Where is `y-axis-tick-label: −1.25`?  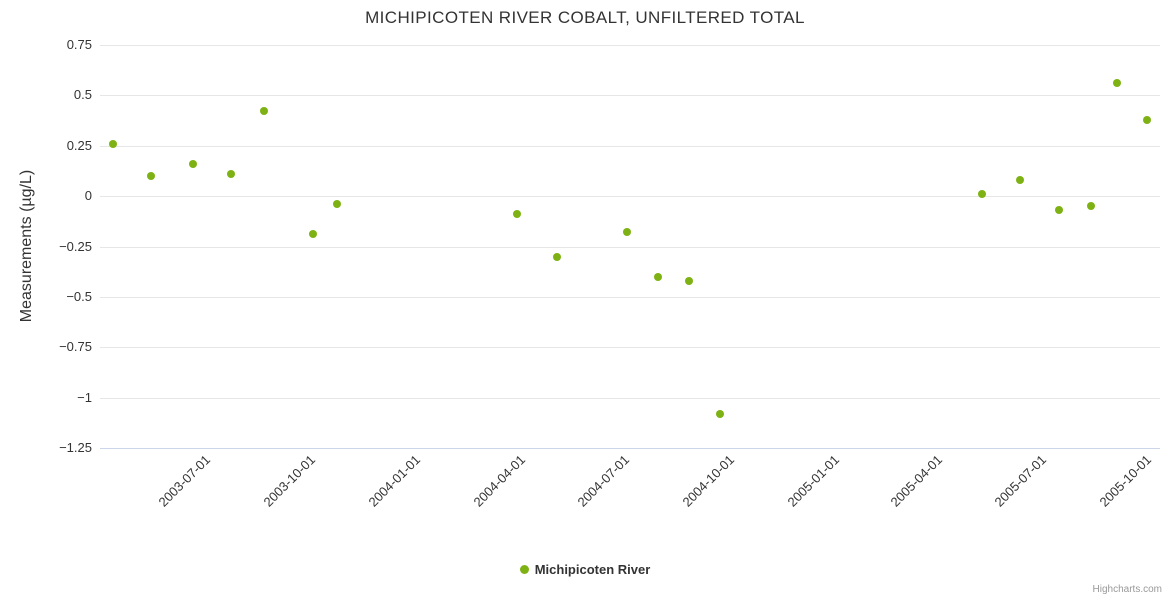 y-axis-tick-label: −1.25 is located at coordinates (75, 447).